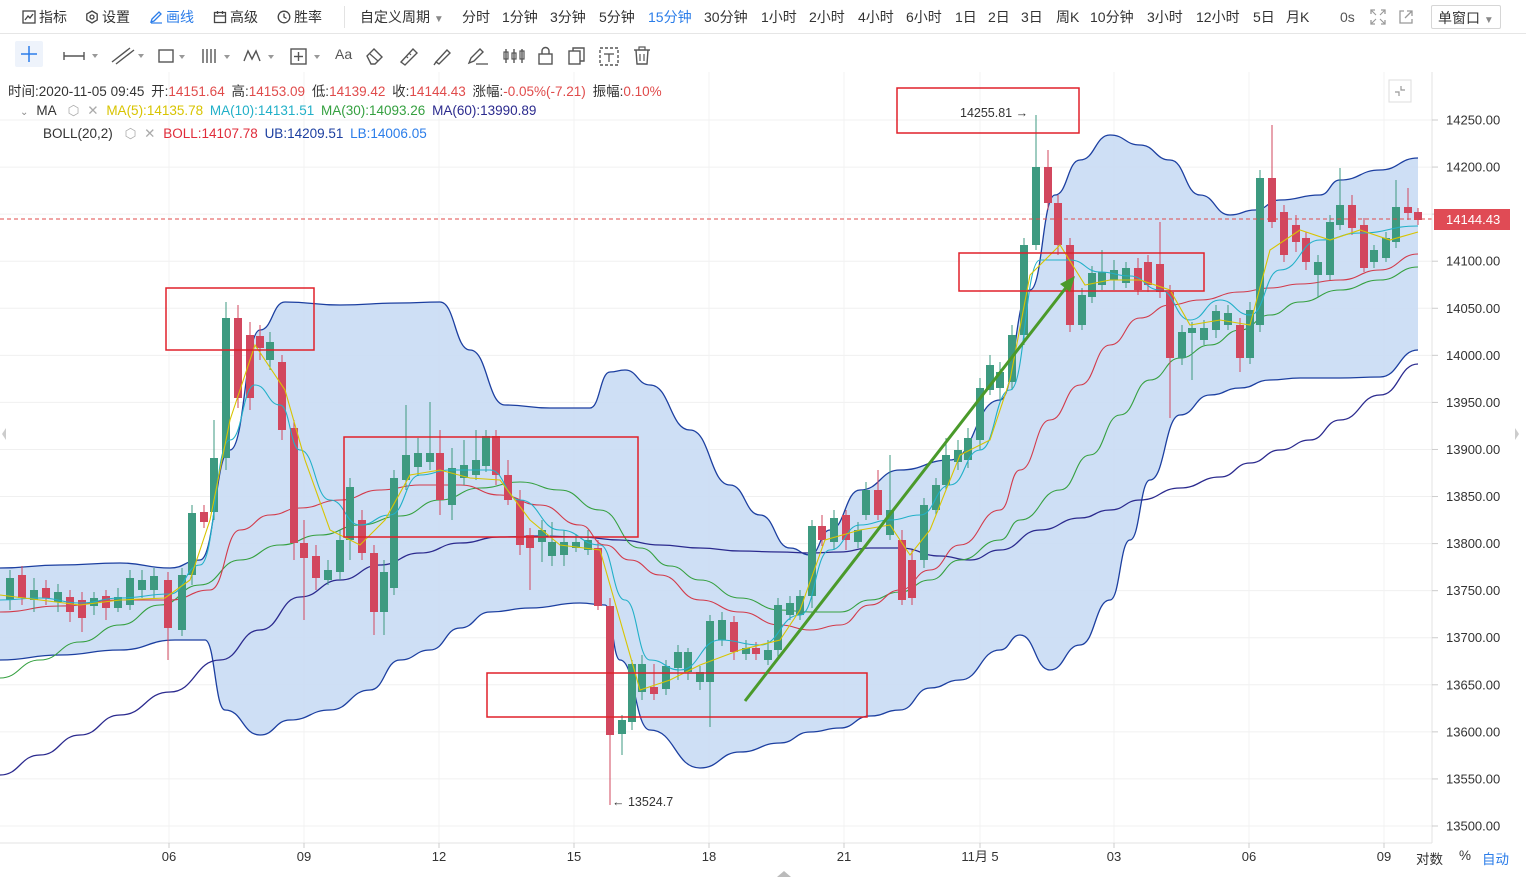 This screenshot has height=883, width=1526. What do you see at coordinates (299, 17) in the screenshot?
I see `winrate-button: 胜率` at bounding box center [299, 17].